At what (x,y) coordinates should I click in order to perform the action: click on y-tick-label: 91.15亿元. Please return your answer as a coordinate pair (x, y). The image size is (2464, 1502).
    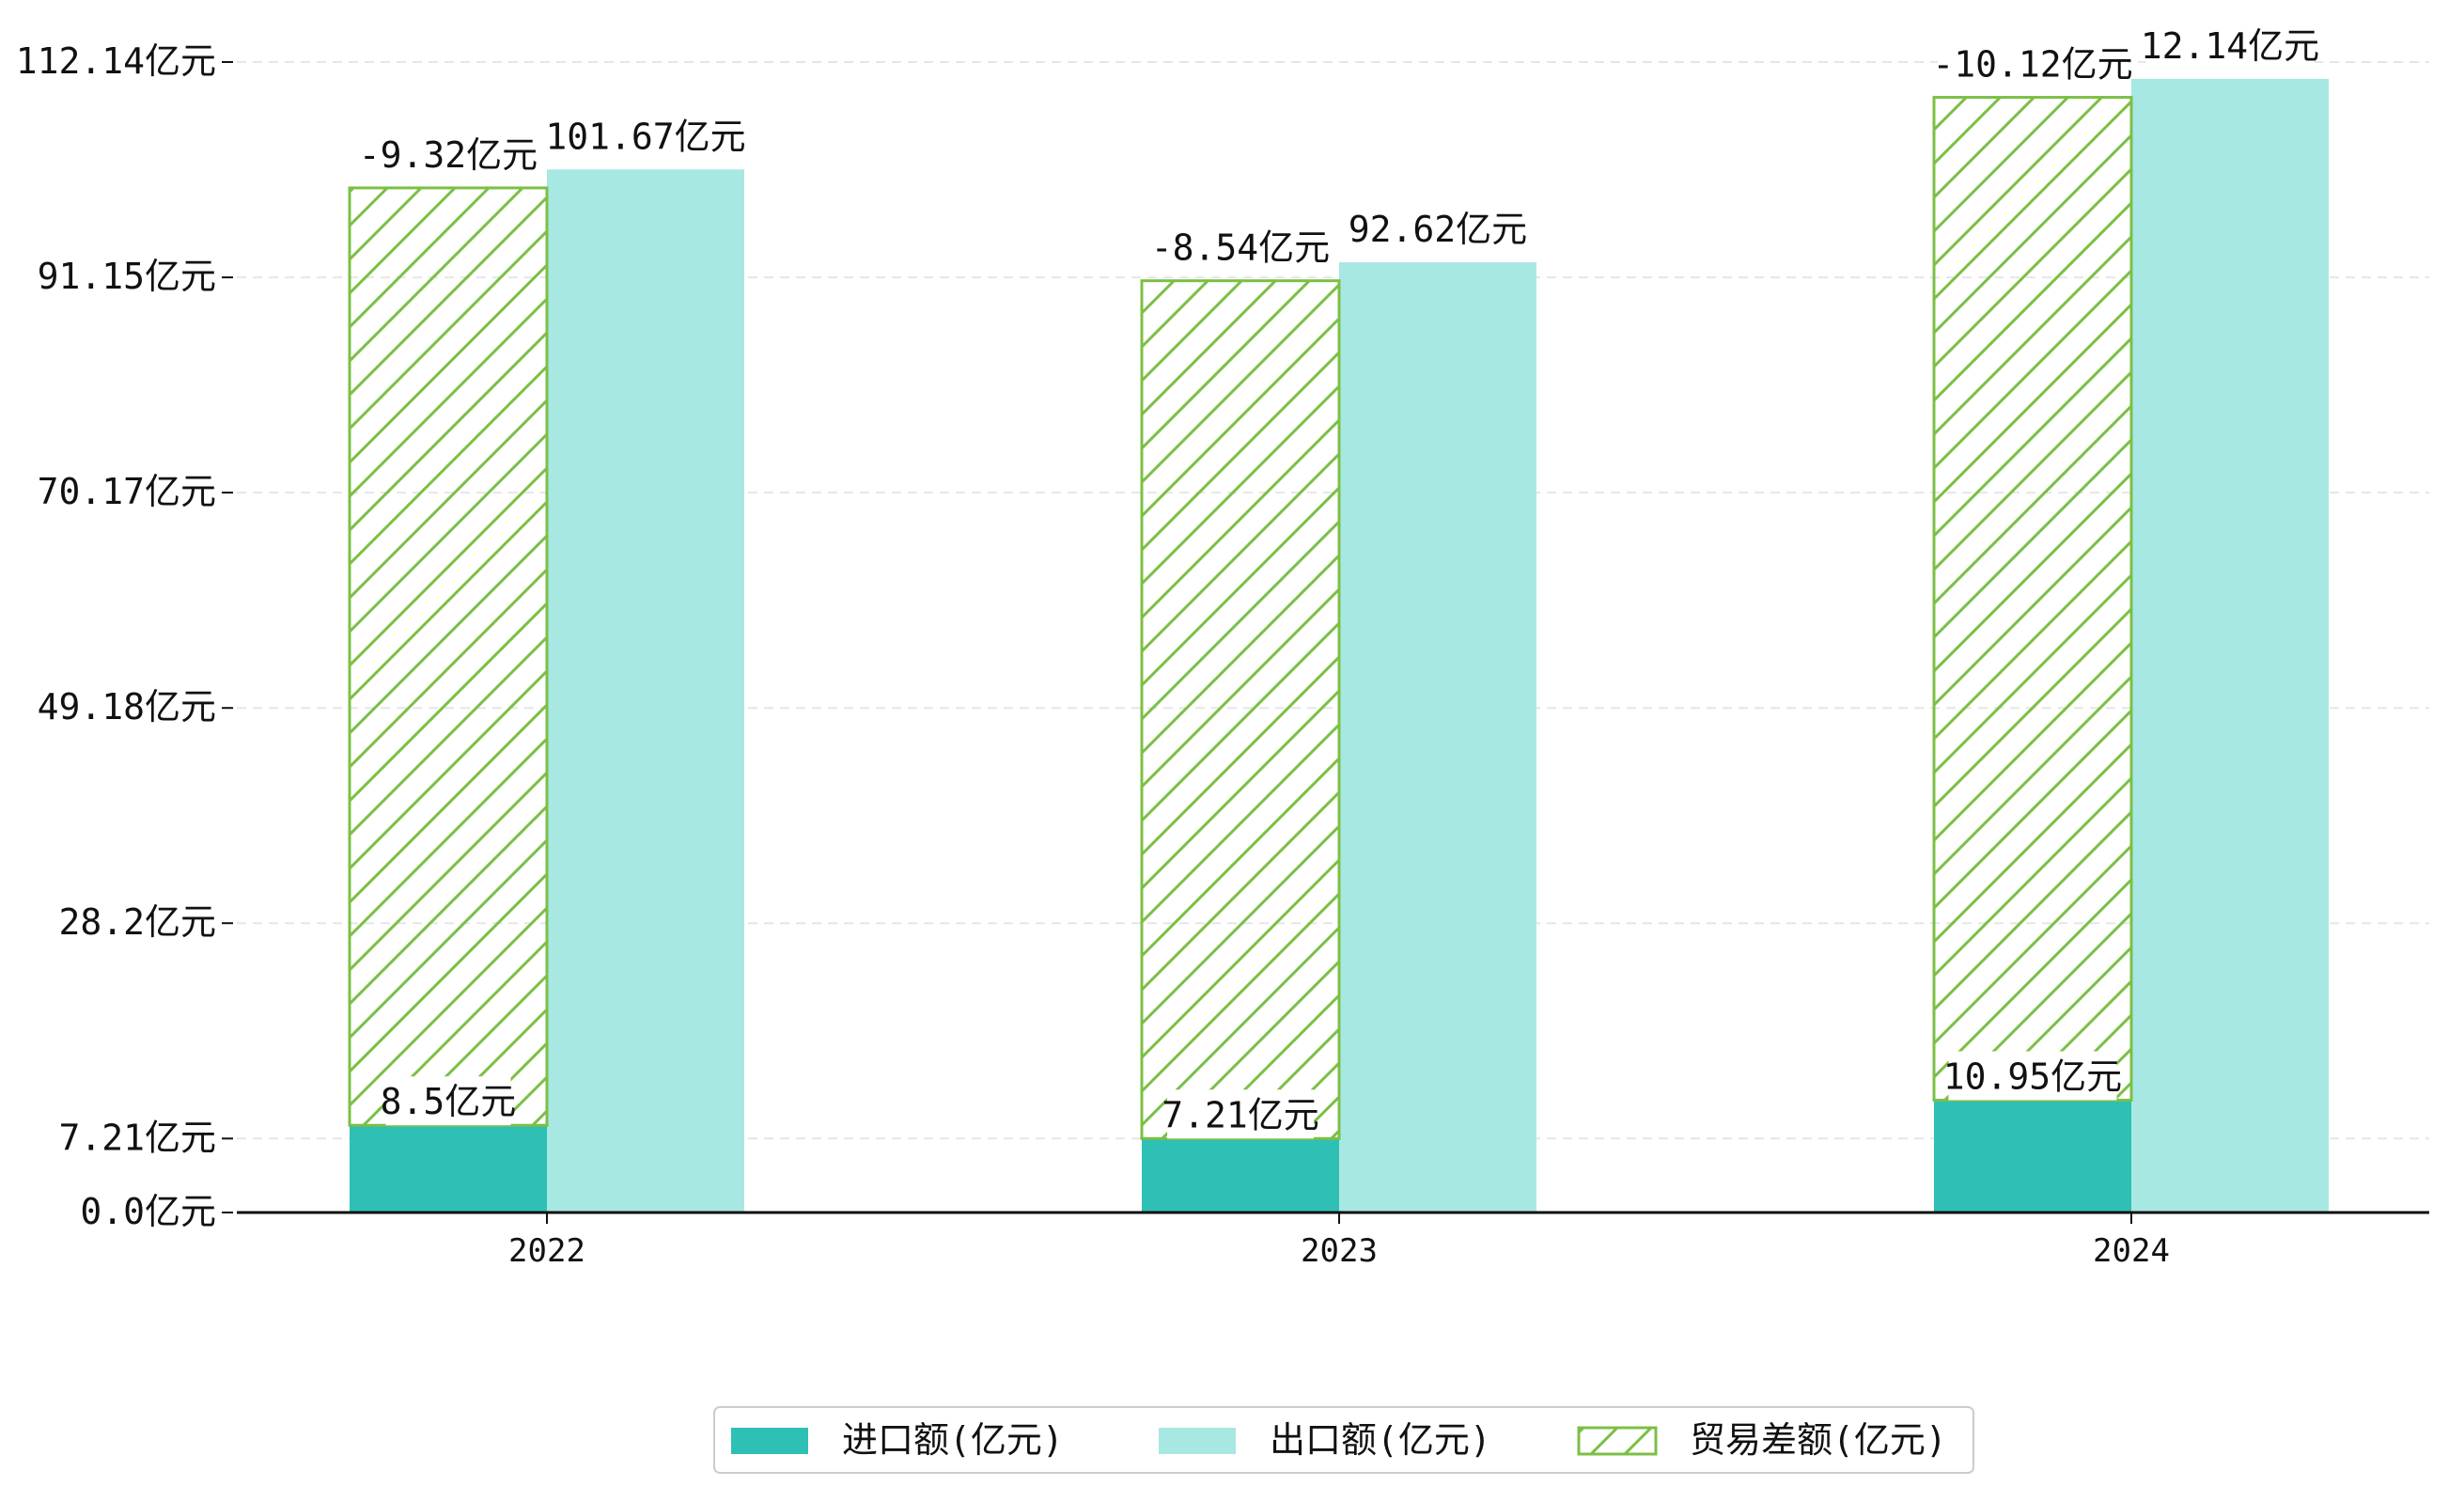
    Looking at the image, I should click on (127, 276).